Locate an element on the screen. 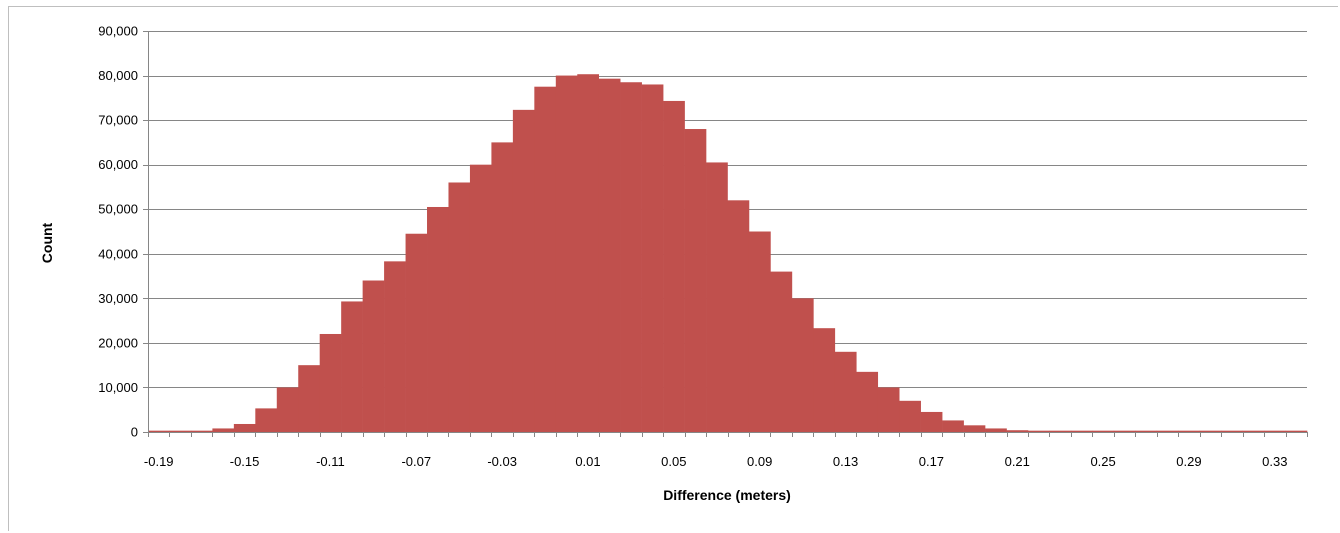 Image resolution: width=1340 pixels, height=533 pixels. x-tick-label: -0.07 is located at coordinates (416, 461).